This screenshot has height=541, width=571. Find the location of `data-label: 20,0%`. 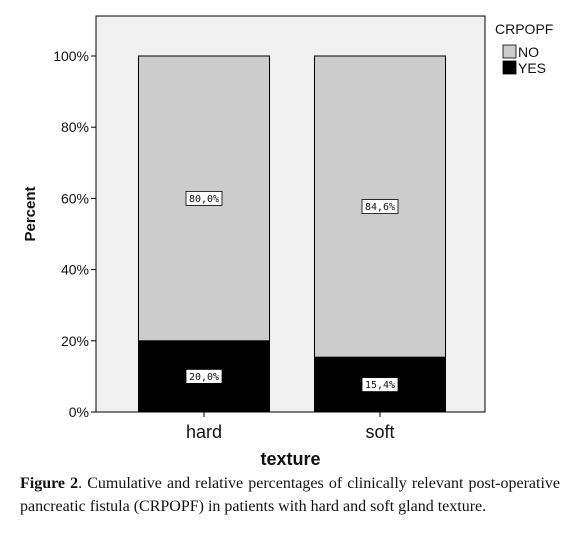

data-label: 20,0% is located at coordinates (204, 377).